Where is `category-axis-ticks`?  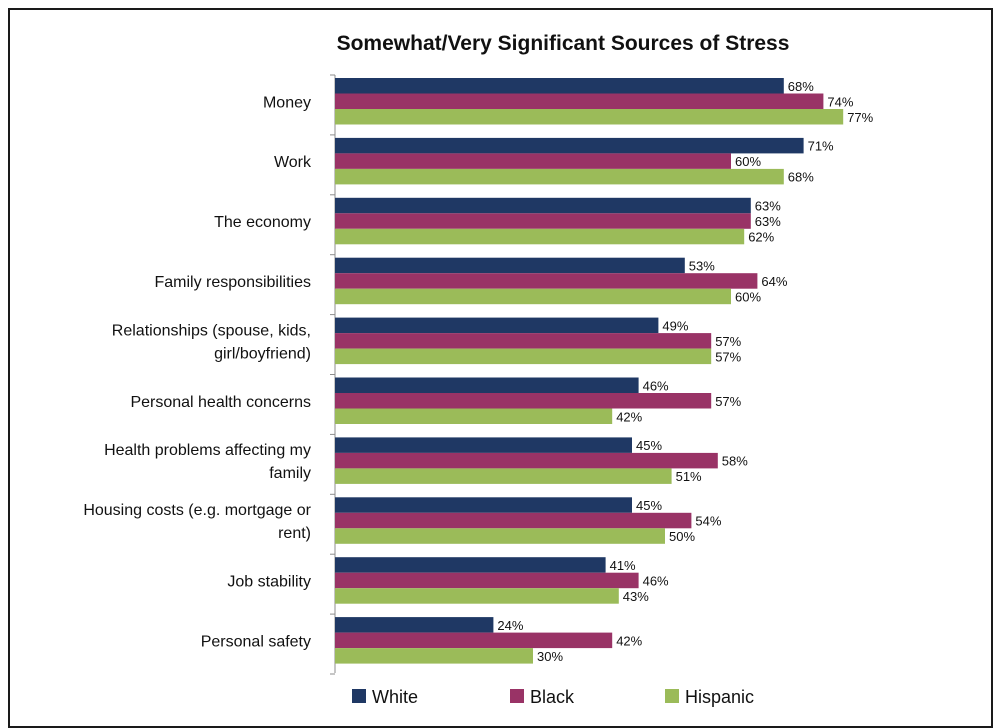 category-axis-ticks is located at coordinates (332, 374).